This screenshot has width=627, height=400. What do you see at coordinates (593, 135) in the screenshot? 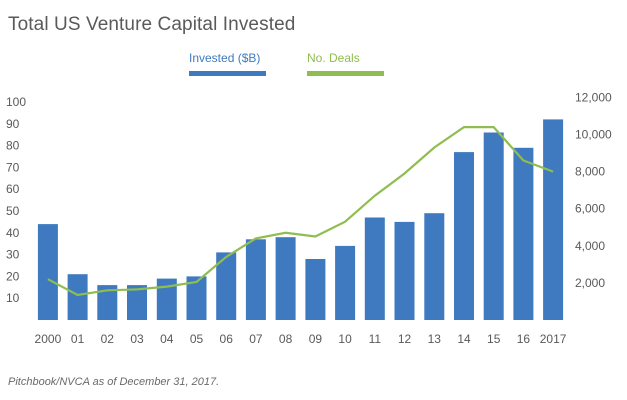
I see `right-tick-label: 10,000` at bounding box center [593, 135].